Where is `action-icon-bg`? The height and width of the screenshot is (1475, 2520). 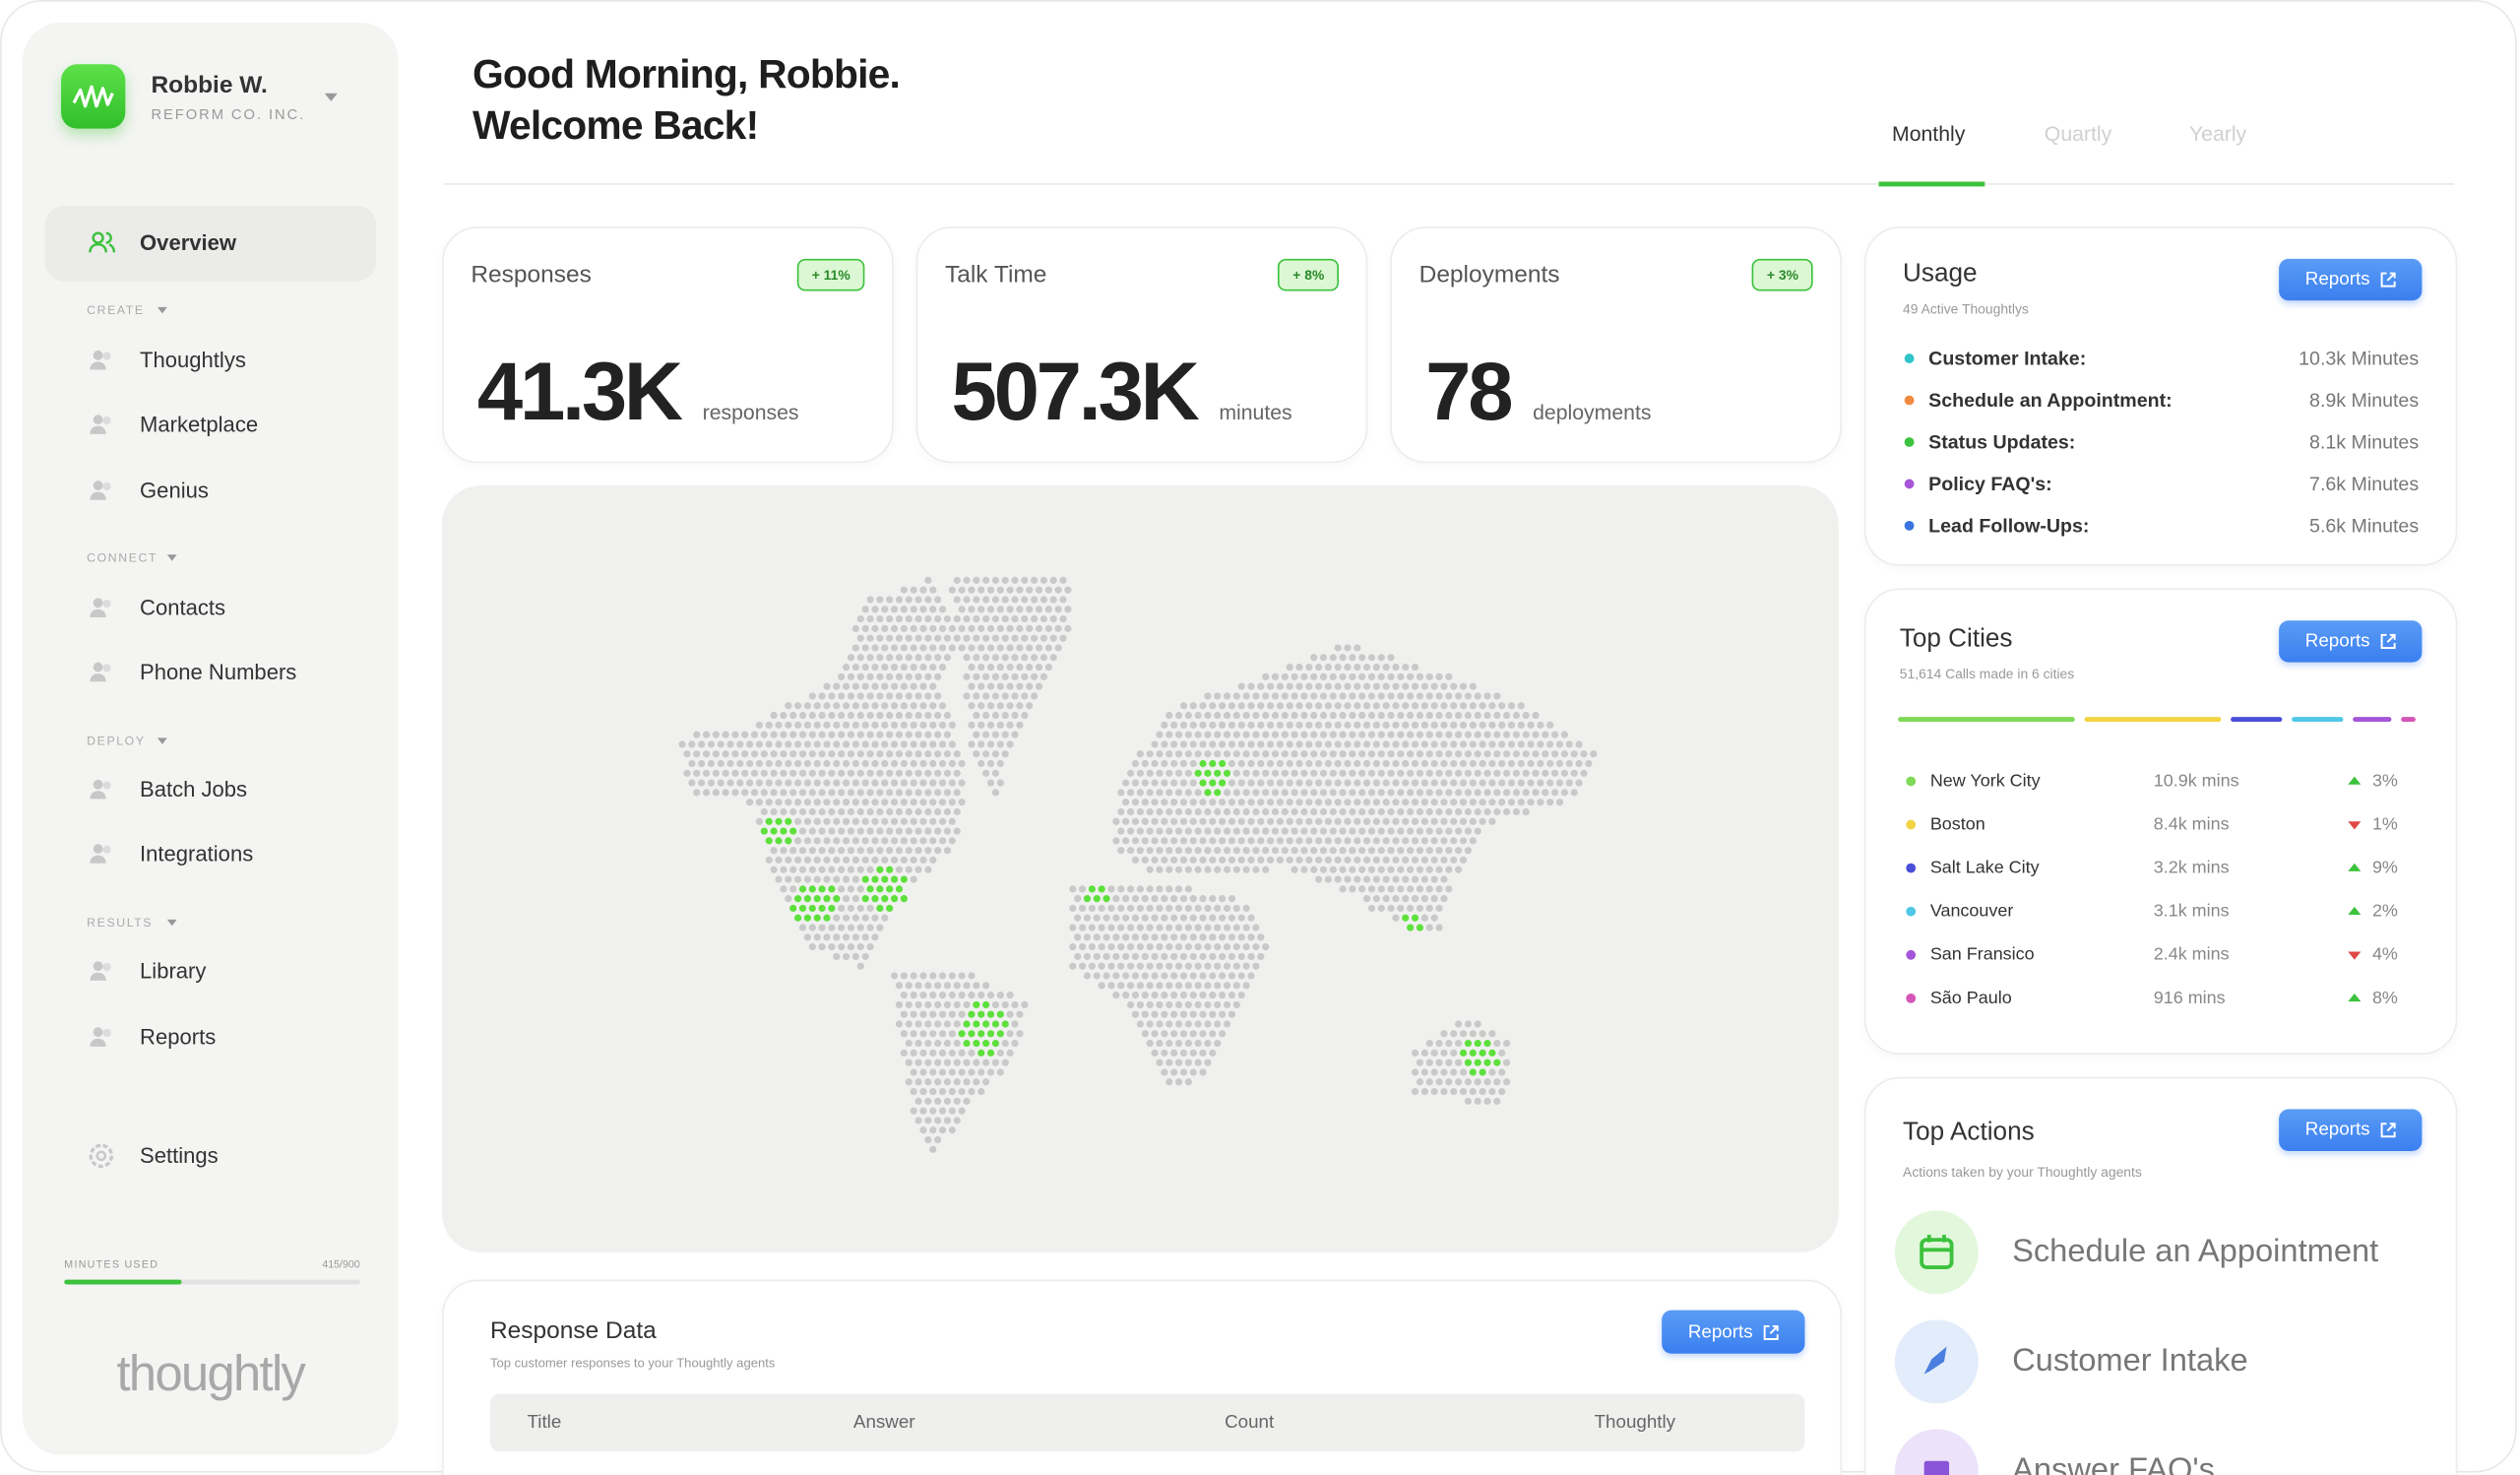 action-icon-bg is located at coordinates (1936, 1252).